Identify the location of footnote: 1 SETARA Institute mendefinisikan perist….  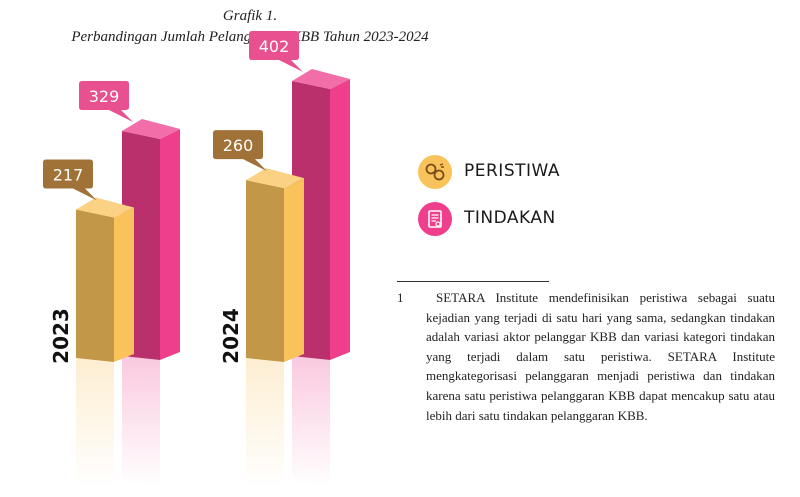
(586, 356).